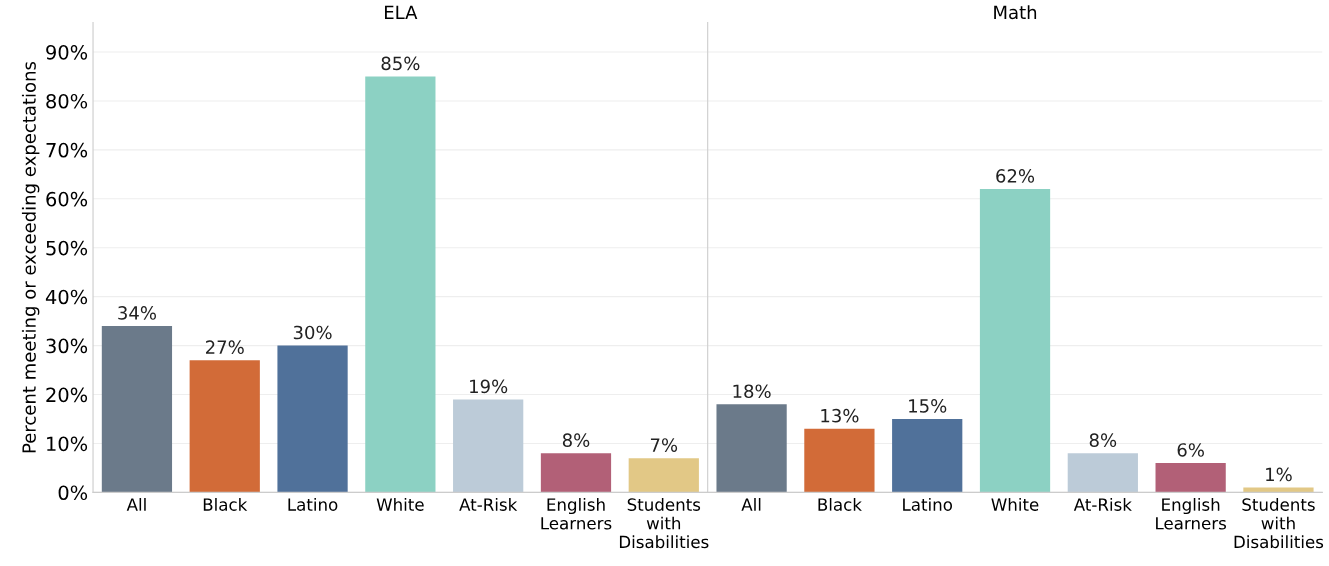  I want to click on y-tick-label: 0%, so click(73, 493).